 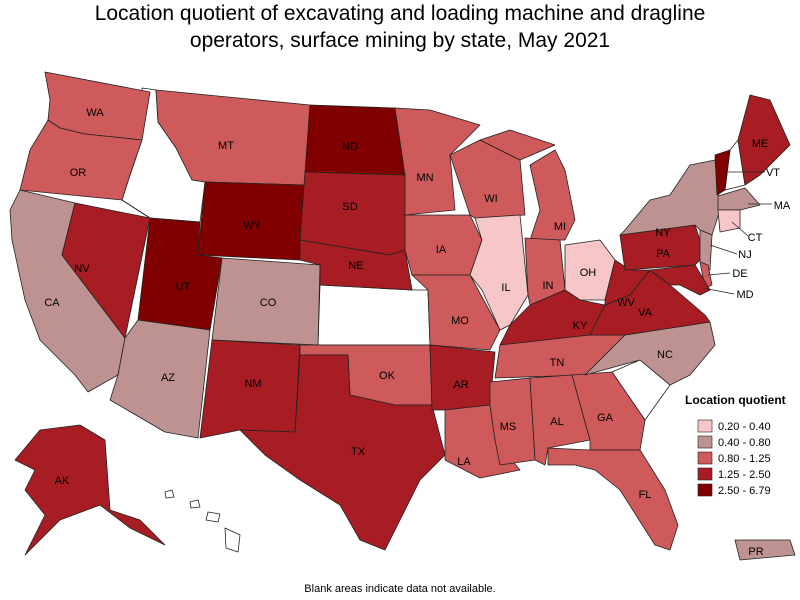 I want to click on legend-label: 2.50 - 6.79, so click(x=744, y=491).